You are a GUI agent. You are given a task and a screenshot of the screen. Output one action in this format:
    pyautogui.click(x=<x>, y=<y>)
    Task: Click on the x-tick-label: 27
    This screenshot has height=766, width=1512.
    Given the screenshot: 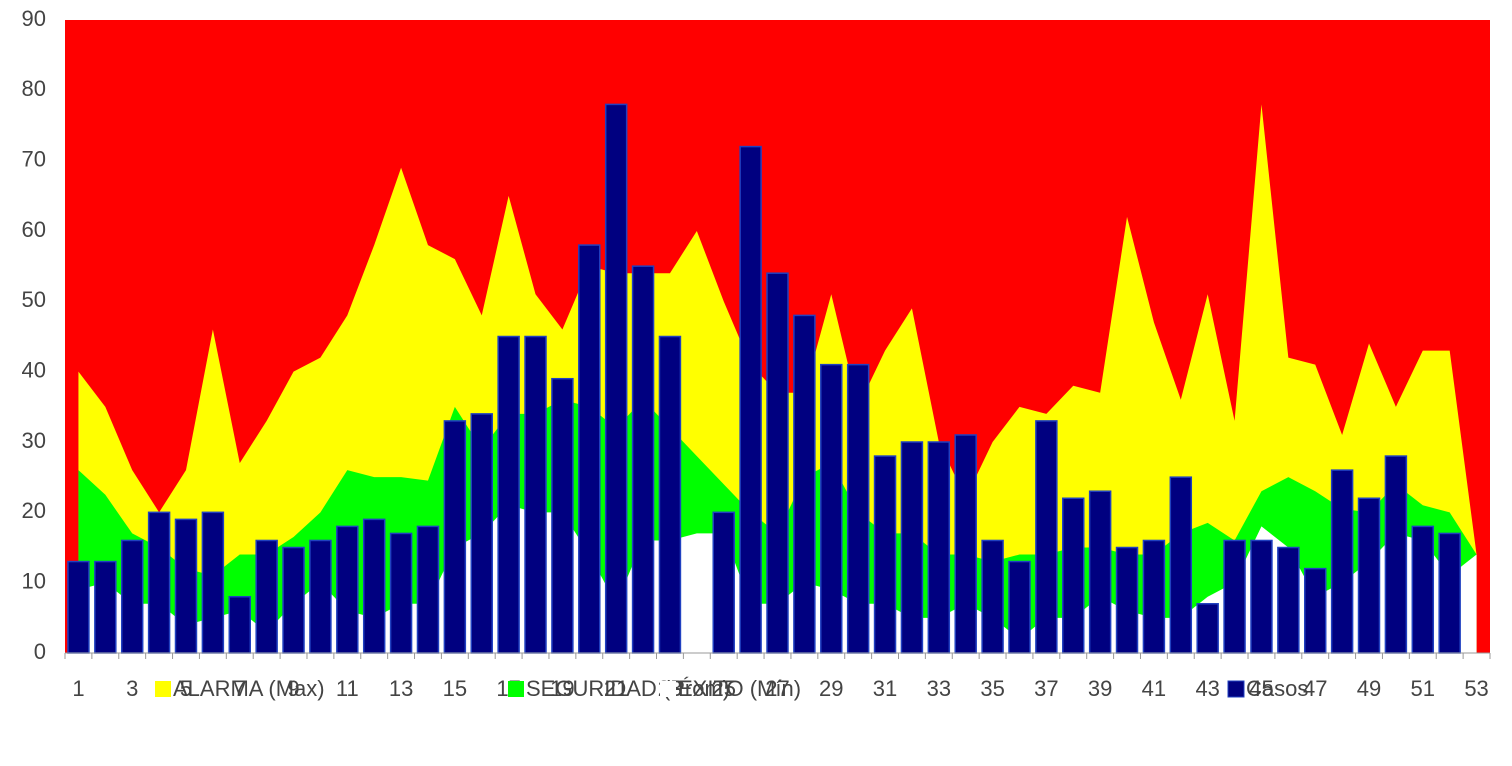 What is the action you would take?
    pyautogui.click(x=777, y=688)
    